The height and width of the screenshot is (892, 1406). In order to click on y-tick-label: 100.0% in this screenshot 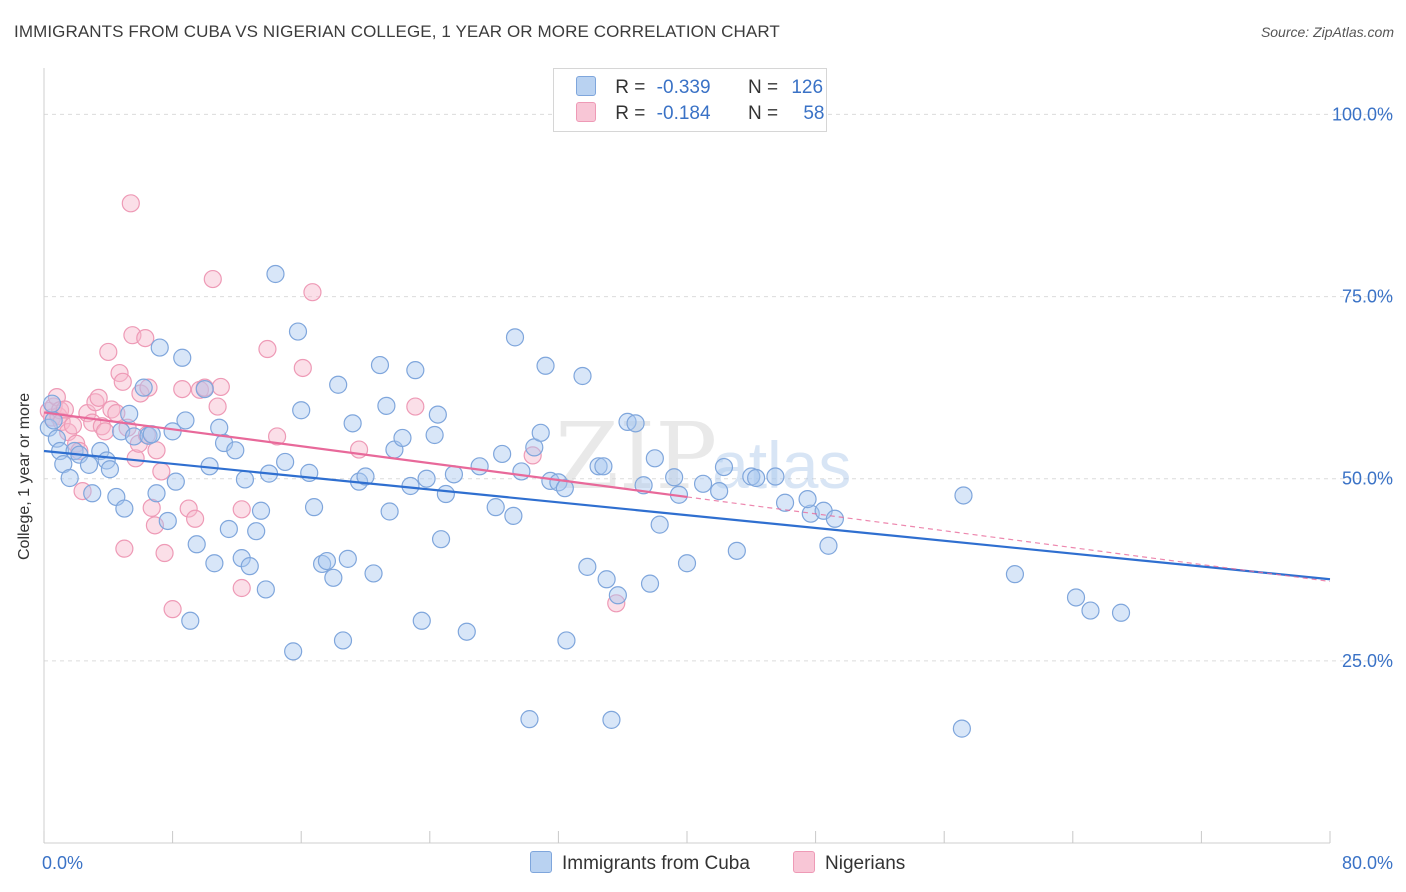, I will do `click(1362, 114)`.